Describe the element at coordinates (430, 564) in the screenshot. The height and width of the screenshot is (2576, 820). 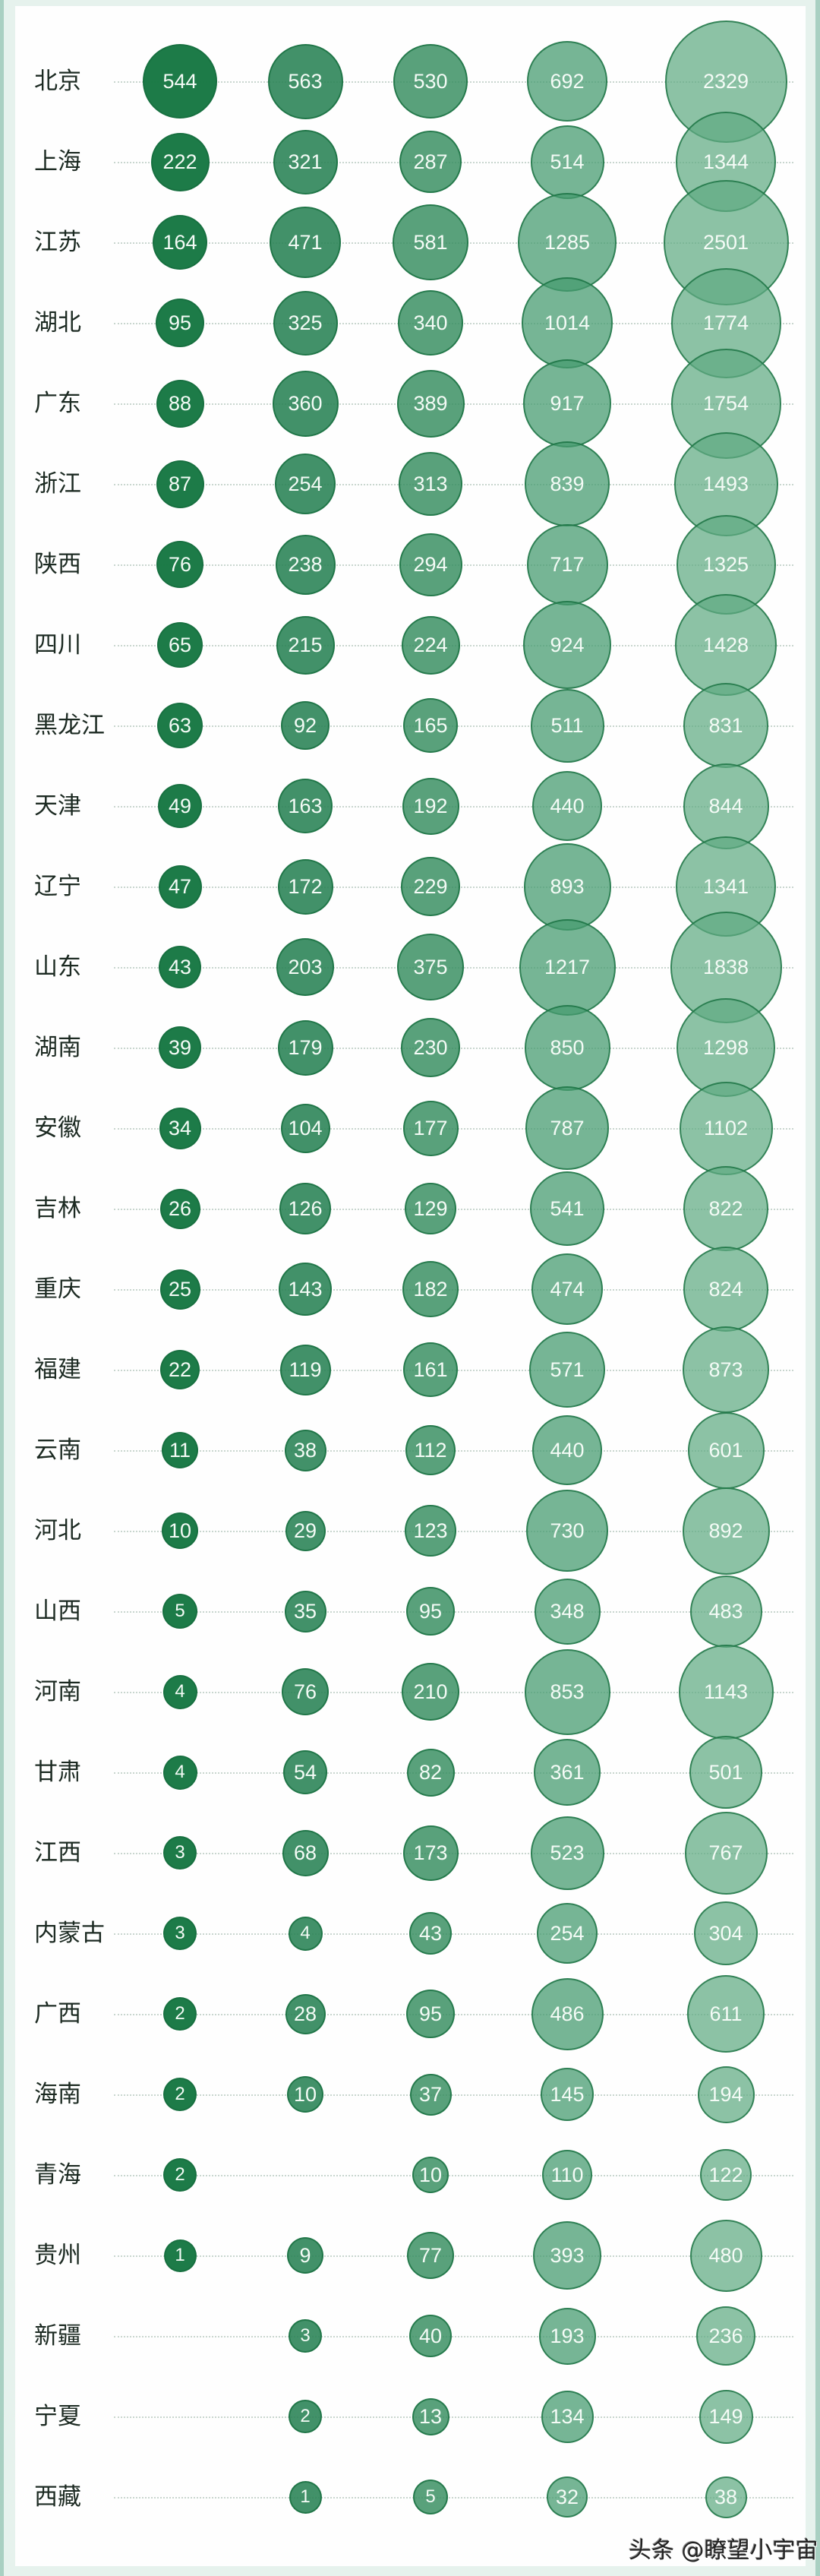
I see `bubble-value: 294` at that location.